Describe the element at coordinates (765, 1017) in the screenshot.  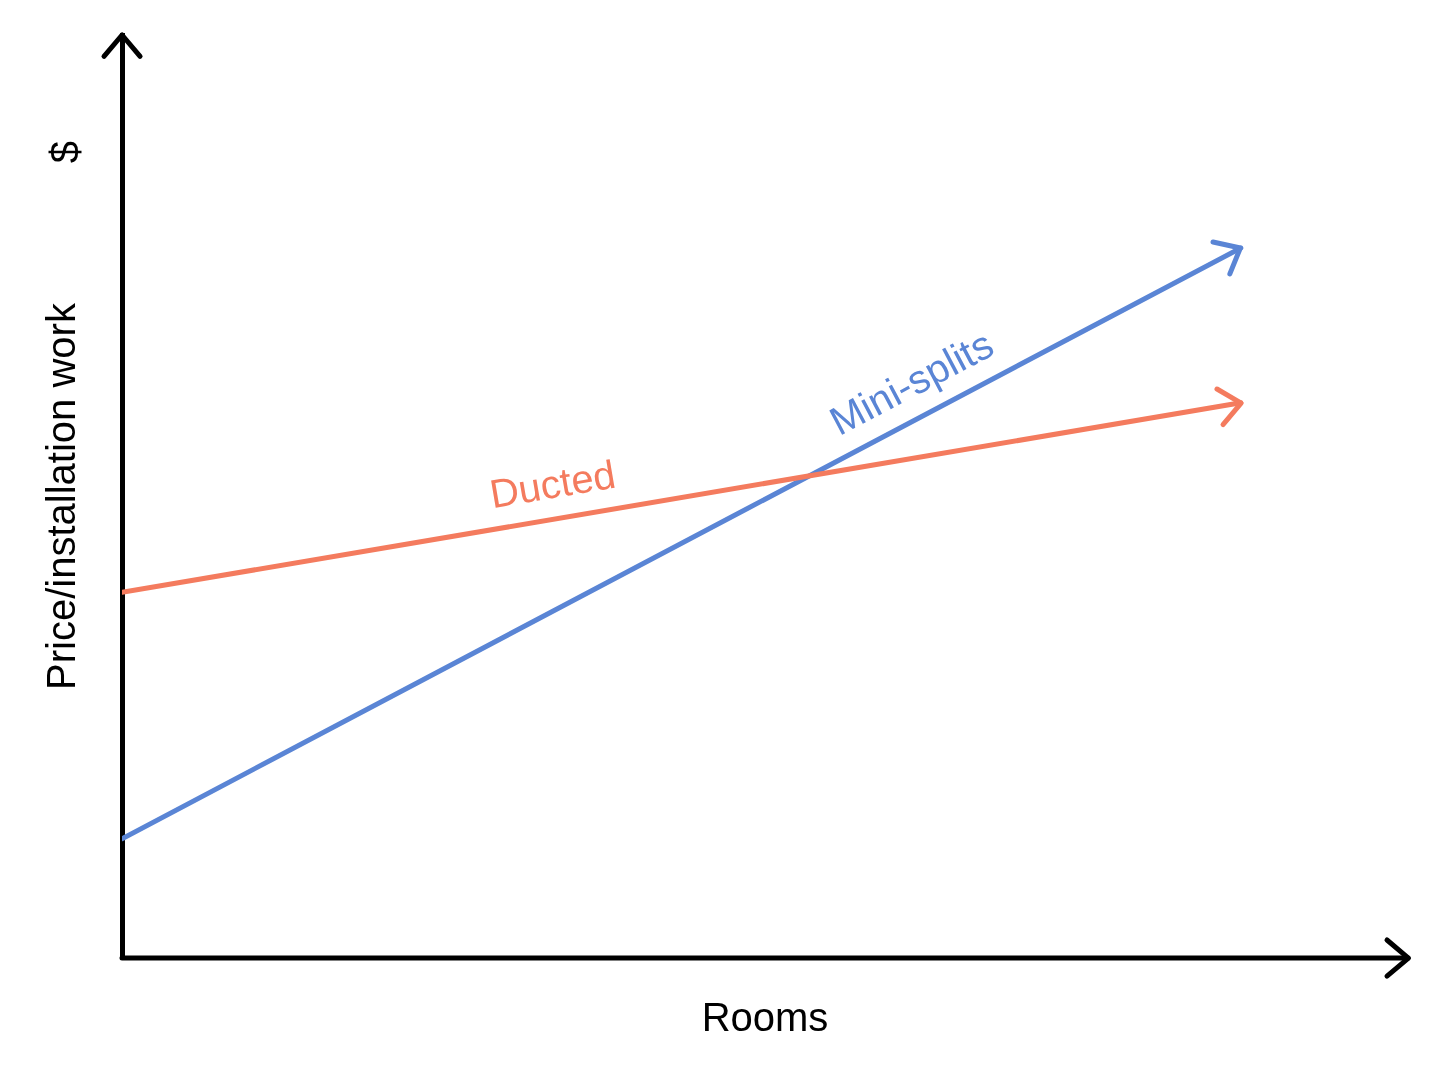
I see `x-axis-title: Rooms` at that location.